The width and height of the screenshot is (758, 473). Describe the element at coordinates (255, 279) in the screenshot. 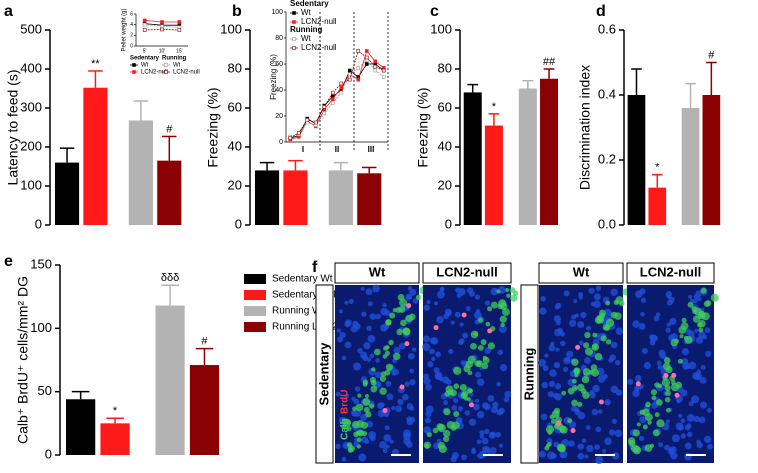

I see `legend-swatch` at that location.